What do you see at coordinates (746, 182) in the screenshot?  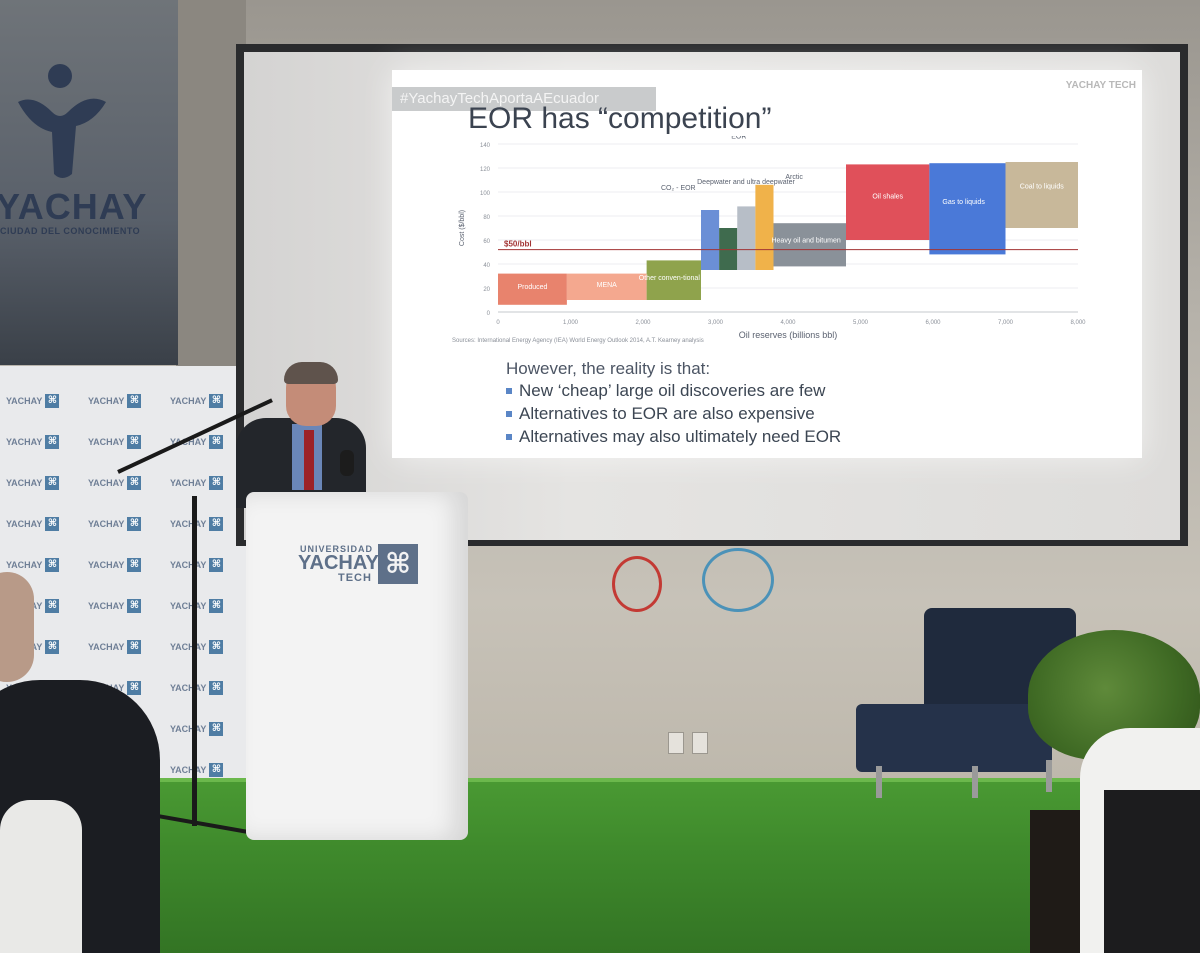 I see `segment-label: Deepwater and ultra deepwater` at bounding box center [746, 182].